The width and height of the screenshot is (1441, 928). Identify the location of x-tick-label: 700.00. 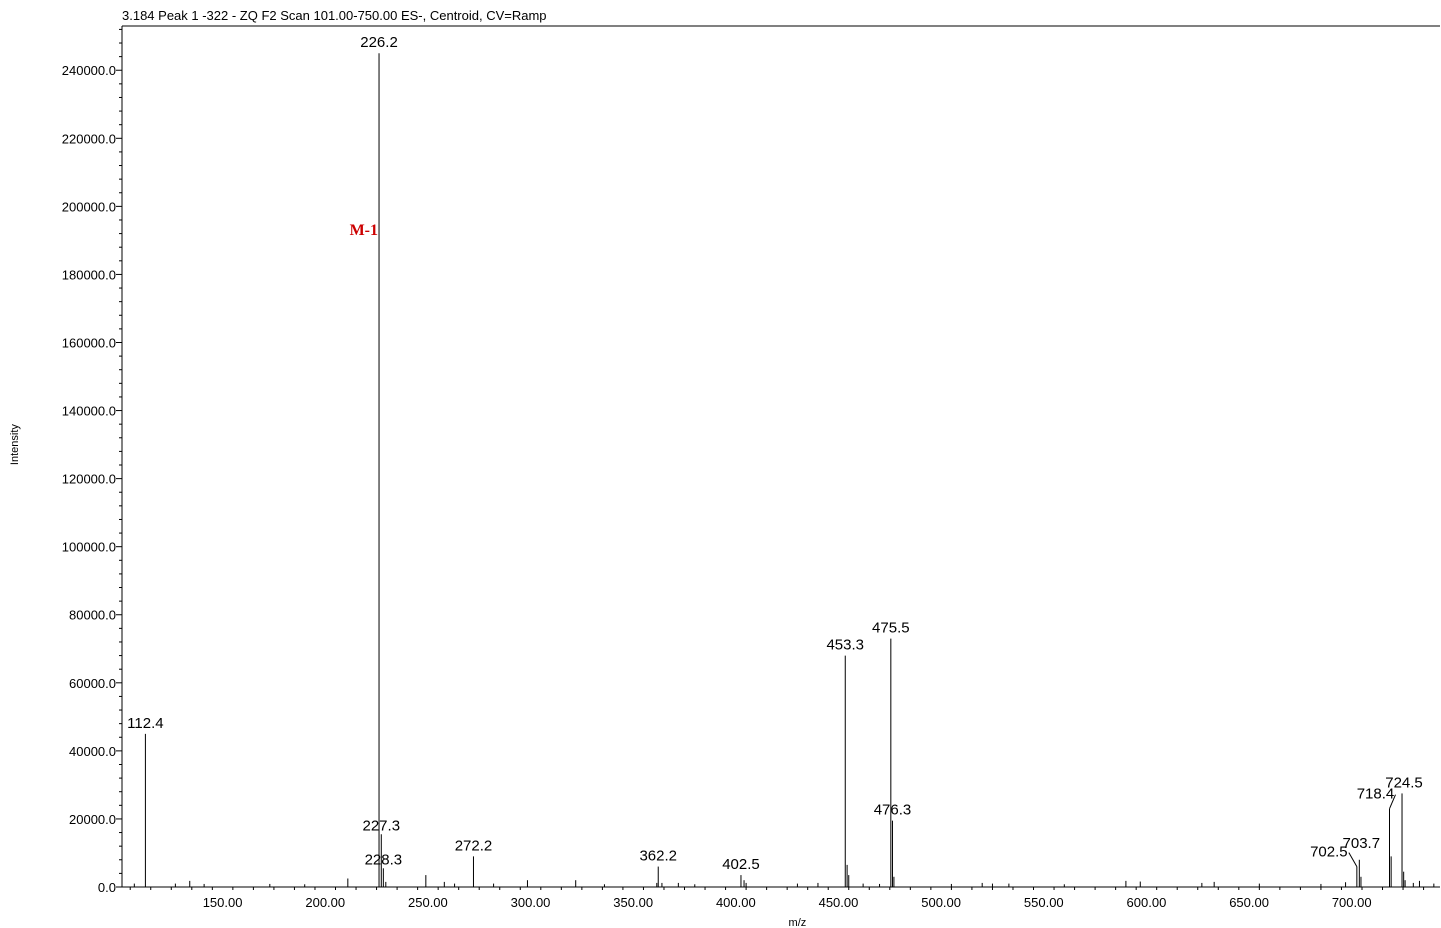
(1352, 902).